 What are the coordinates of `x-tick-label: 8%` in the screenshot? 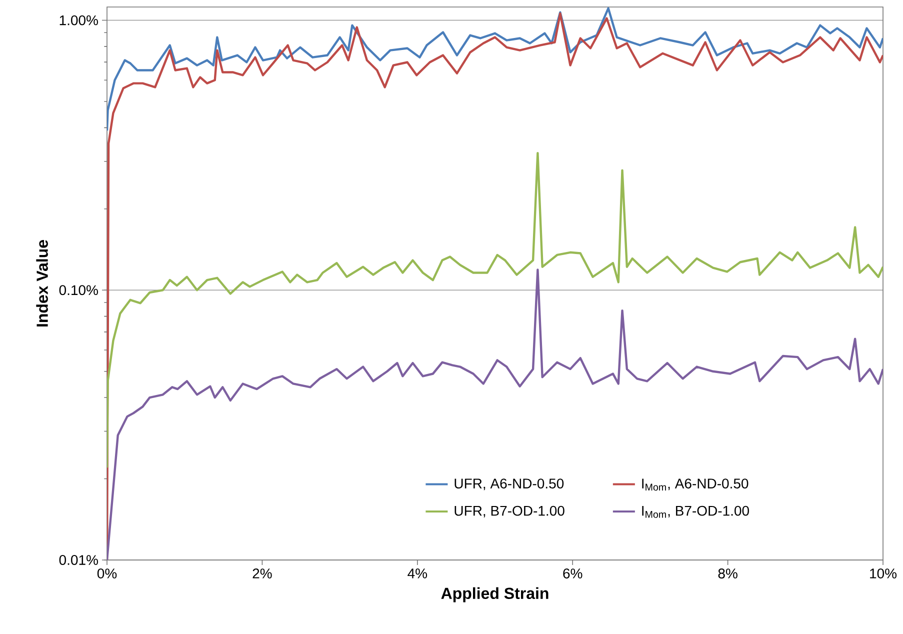 It's located at (728, 573).